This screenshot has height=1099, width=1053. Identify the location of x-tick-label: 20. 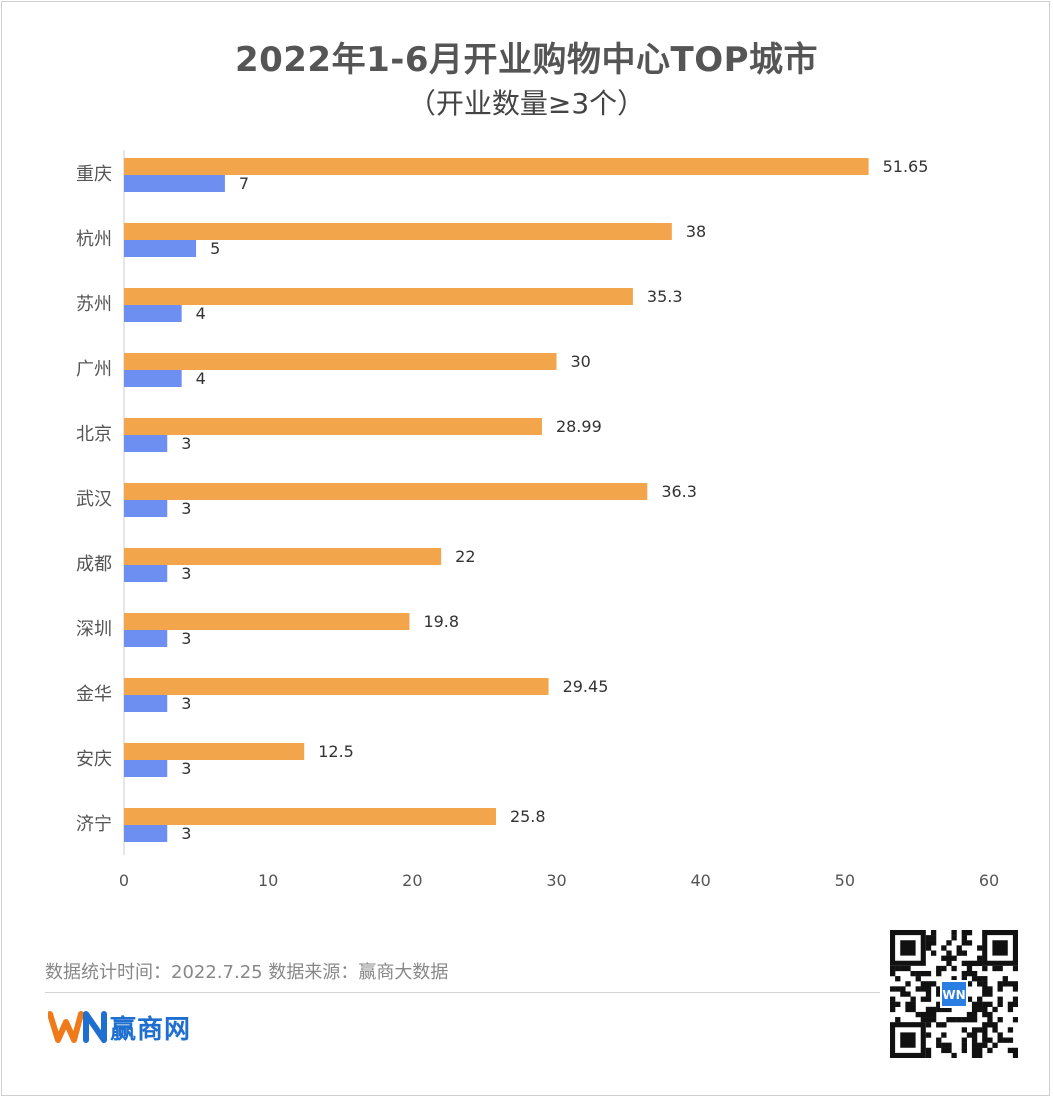
(412, 880).